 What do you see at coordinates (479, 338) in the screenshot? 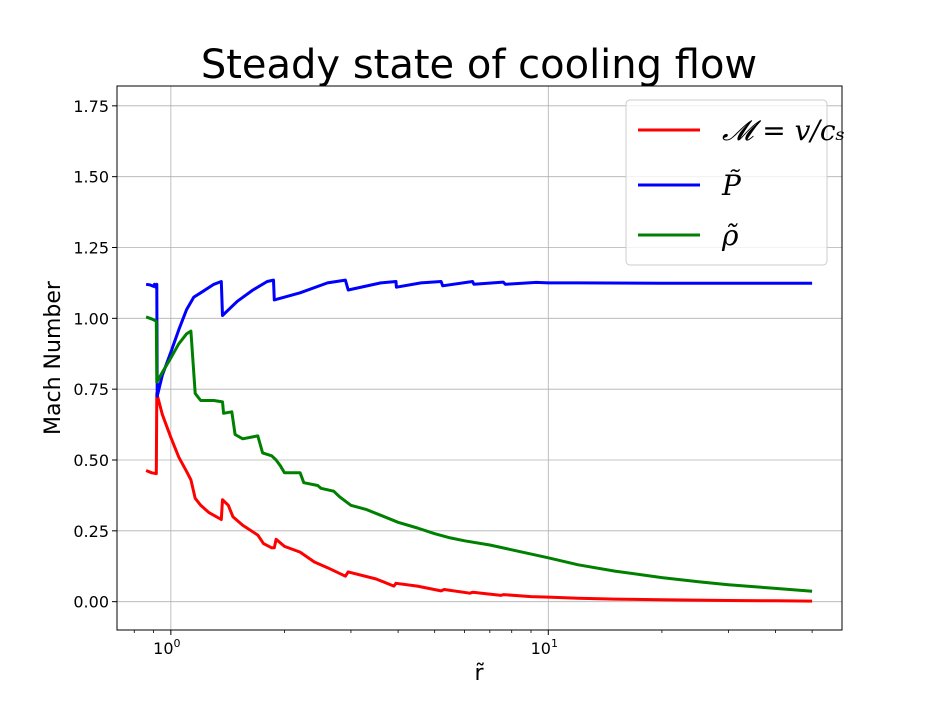
I see `series-line` at bounding box center [479, 338].